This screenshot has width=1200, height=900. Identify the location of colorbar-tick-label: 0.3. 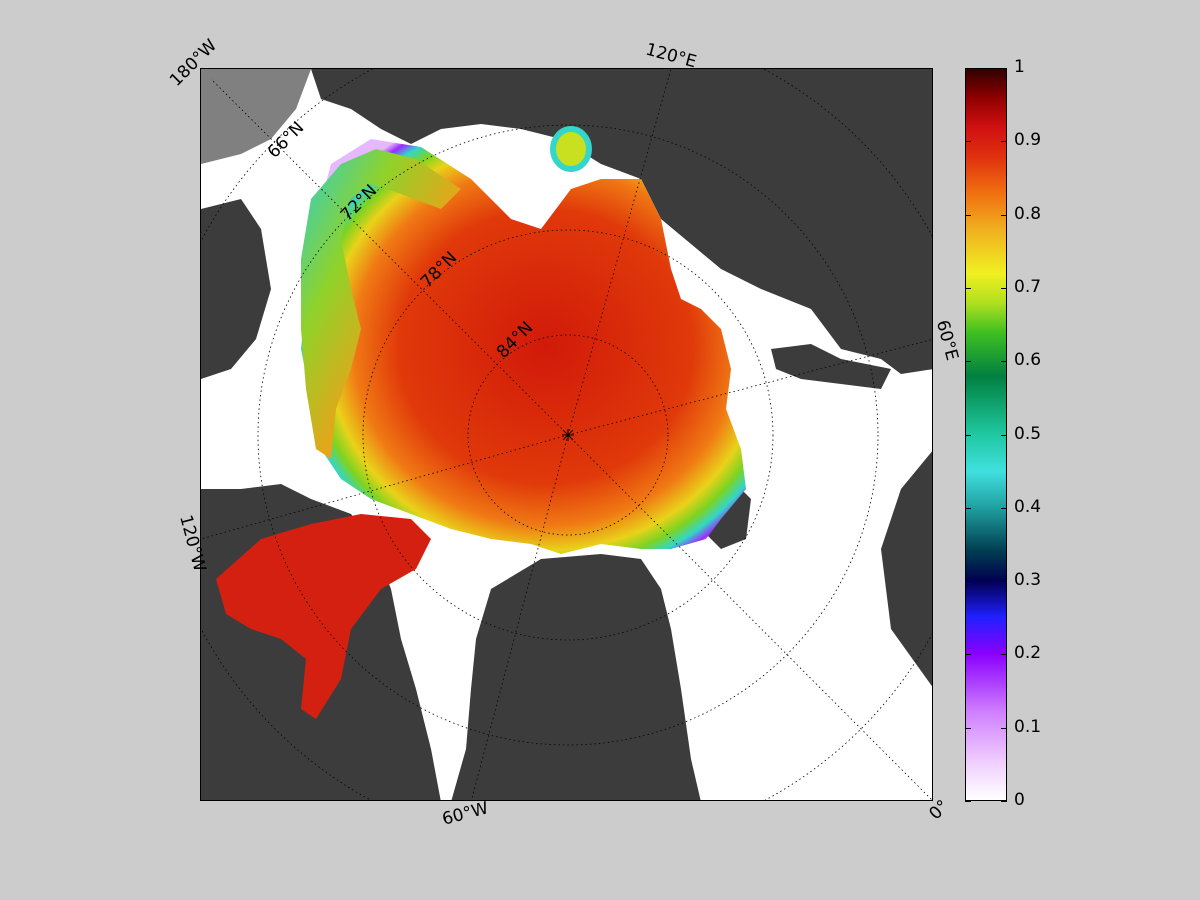
(1028, 580).